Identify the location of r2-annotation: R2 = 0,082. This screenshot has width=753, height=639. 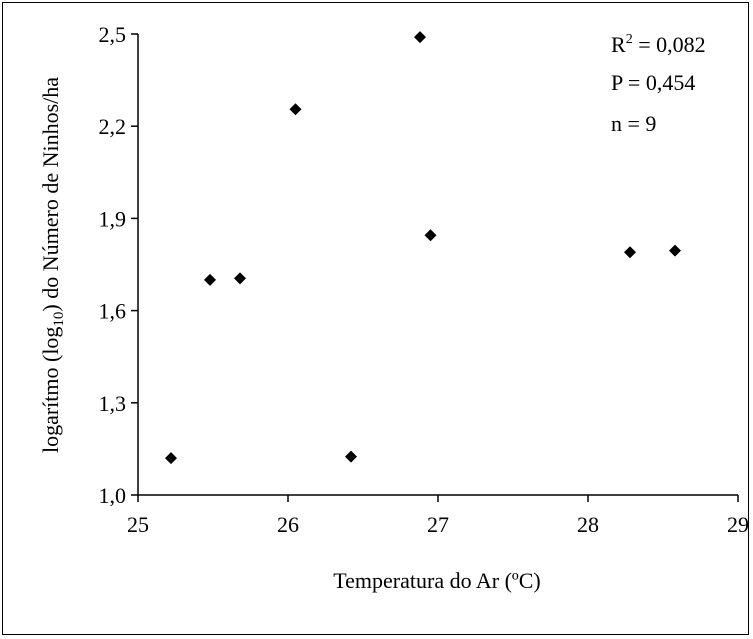
(658, 44).